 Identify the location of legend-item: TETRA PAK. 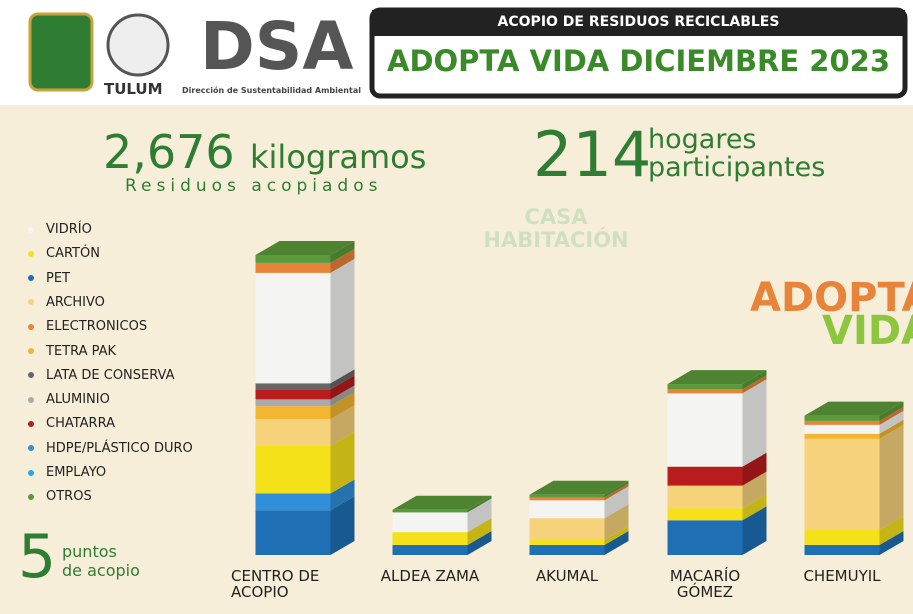
(72, 351).